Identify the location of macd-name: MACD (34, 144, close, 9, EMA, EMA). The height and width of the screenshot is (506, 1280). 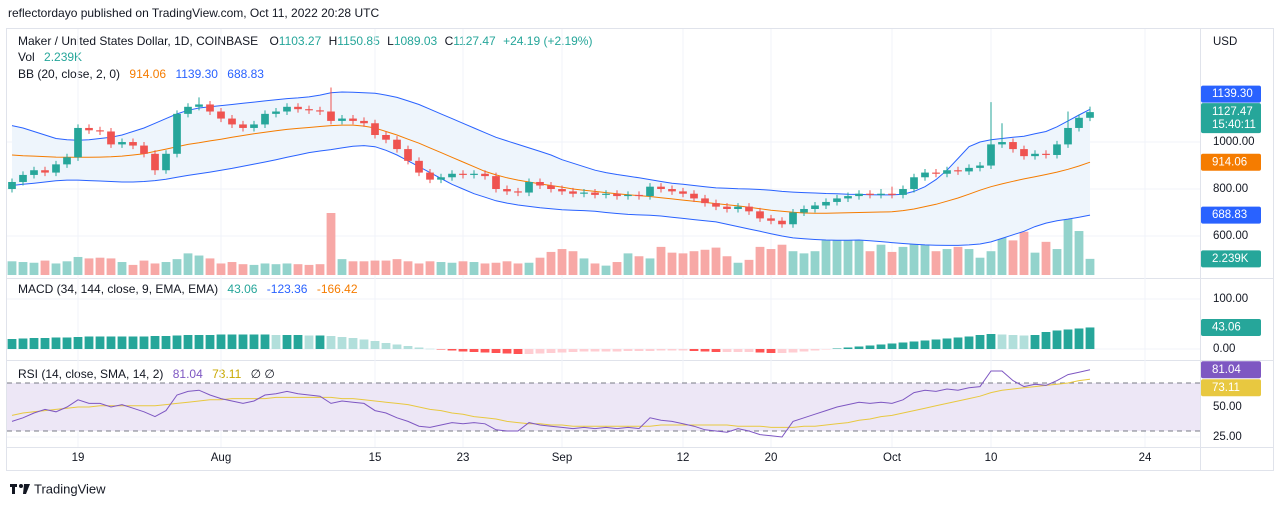
(118, 289).